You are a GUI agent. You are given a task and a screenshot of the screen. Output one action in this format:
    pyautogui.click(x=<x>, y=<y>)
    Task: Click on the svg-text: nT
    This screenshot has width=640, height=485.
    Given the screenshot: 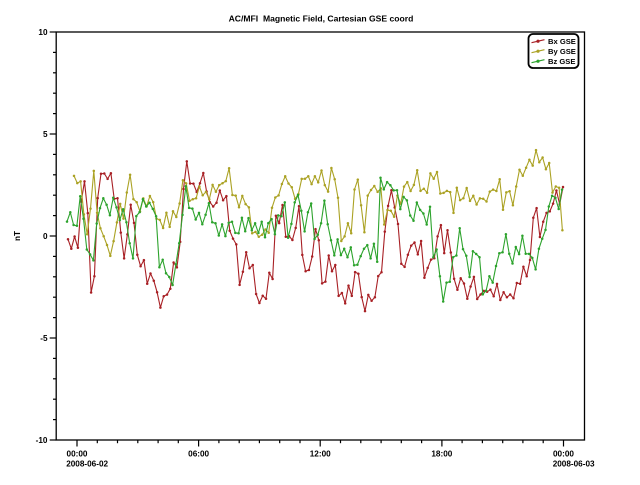 What is the action you would take?
    pyautogui.click(x=17, y=236)
    